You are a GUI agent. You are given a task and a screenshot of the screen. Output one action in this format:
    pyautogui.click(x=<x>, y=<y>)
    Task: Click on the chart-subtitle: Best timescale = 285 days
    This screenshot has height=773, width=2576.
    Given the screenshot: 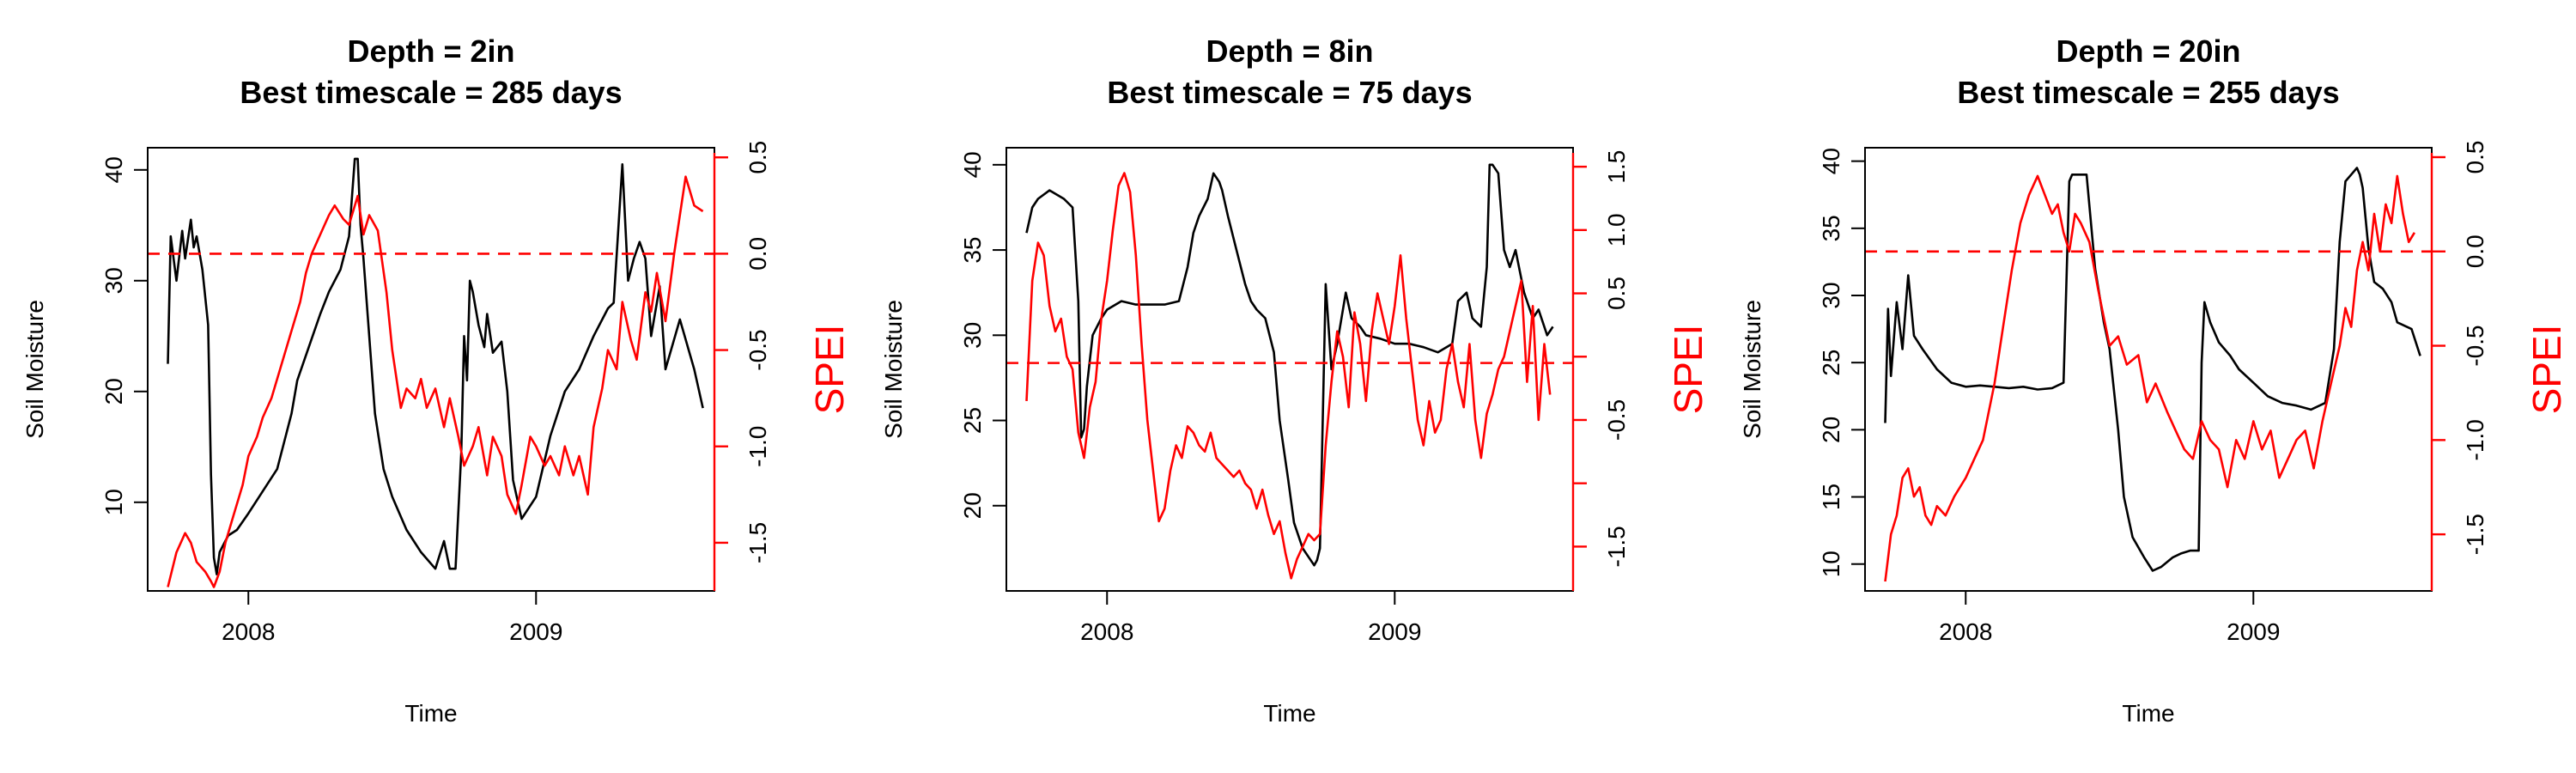 What is the action you would take?
    pyautogui.click(x=431, y=92)
    